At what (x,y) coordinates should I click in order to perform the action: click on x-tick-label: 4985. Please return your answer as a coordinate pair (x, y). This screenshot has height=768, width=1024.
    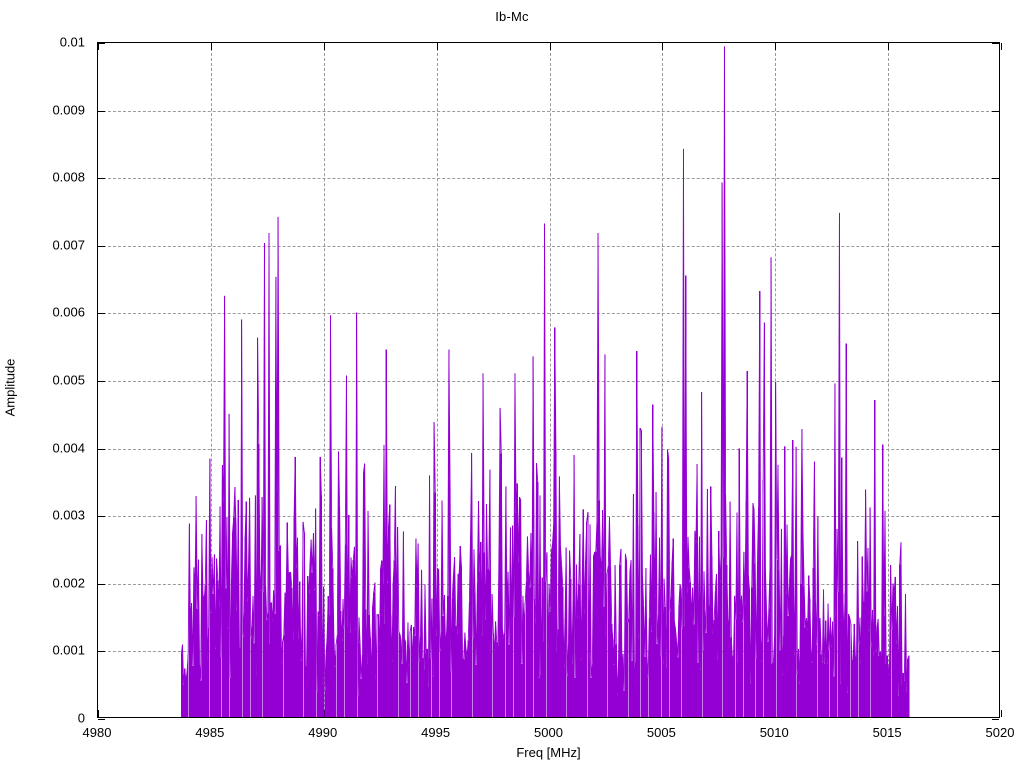
    Looking at the image, I should click on (210, 732).